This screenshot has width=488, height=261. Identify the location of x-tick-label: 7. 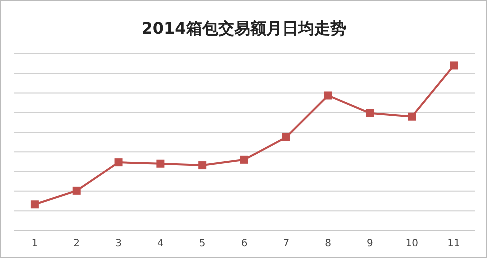
(286, 244).